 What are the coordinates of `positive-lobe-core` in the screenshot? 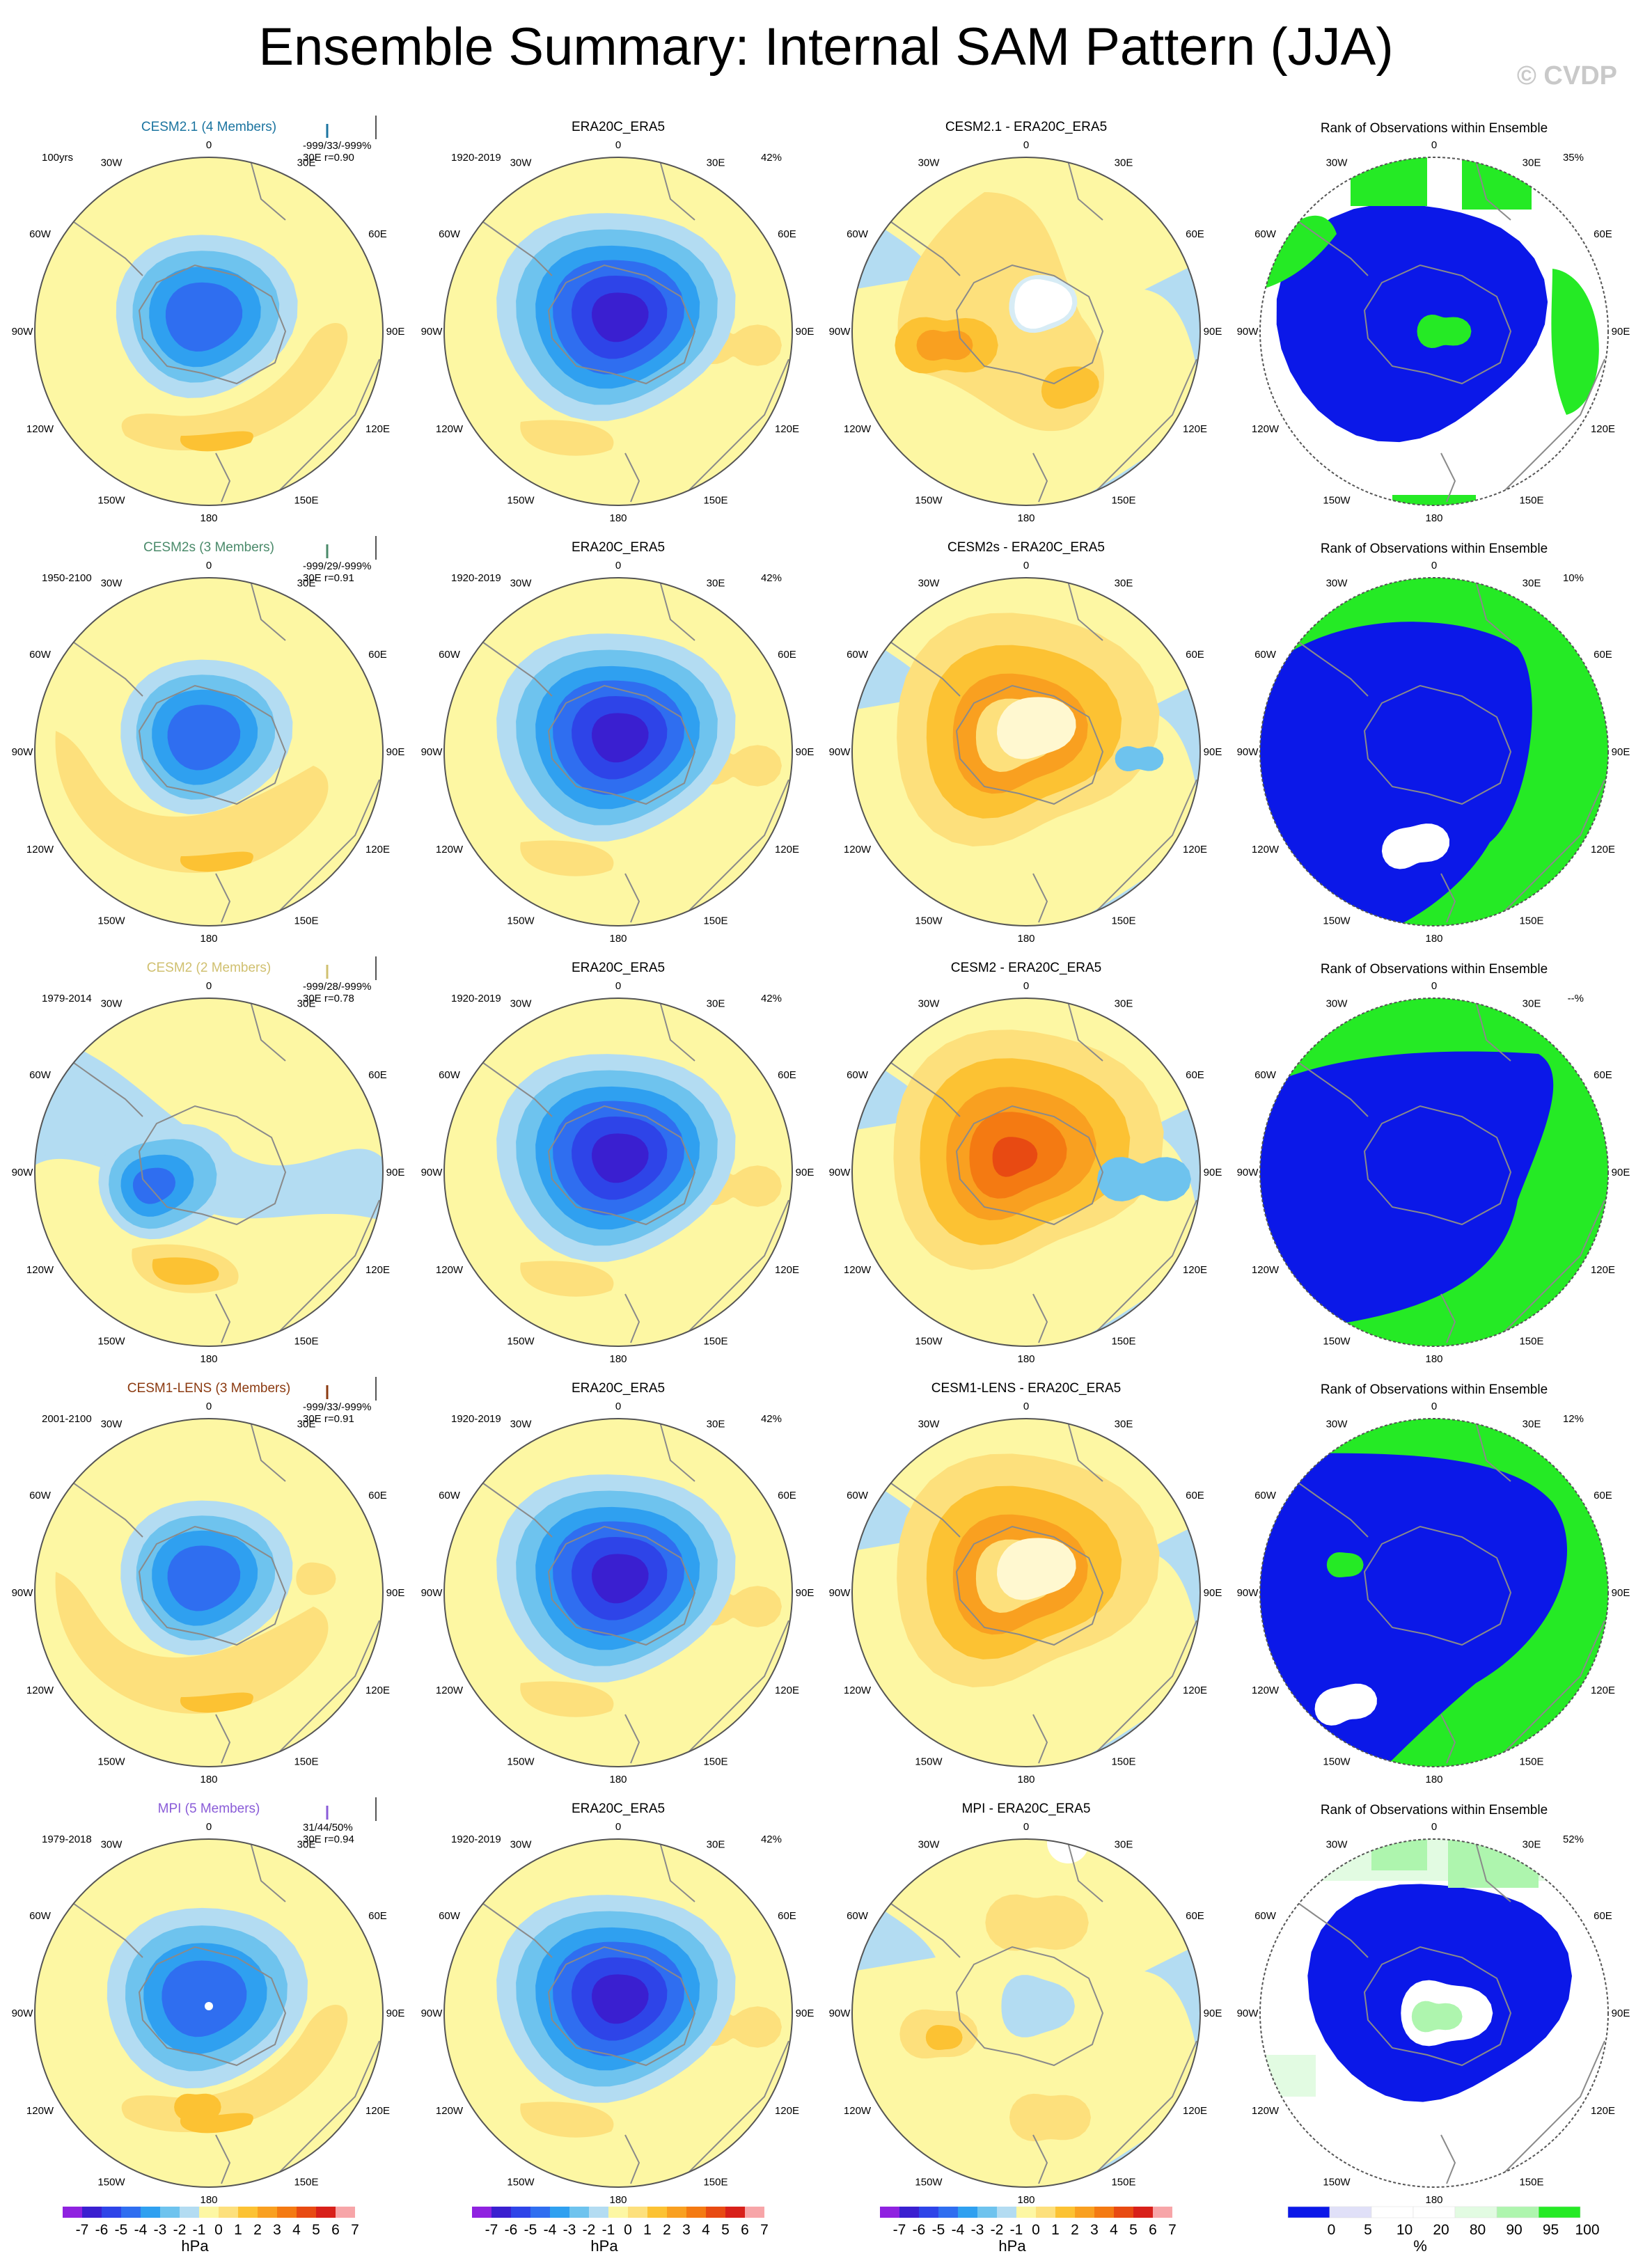 It's located at (197, 2107).